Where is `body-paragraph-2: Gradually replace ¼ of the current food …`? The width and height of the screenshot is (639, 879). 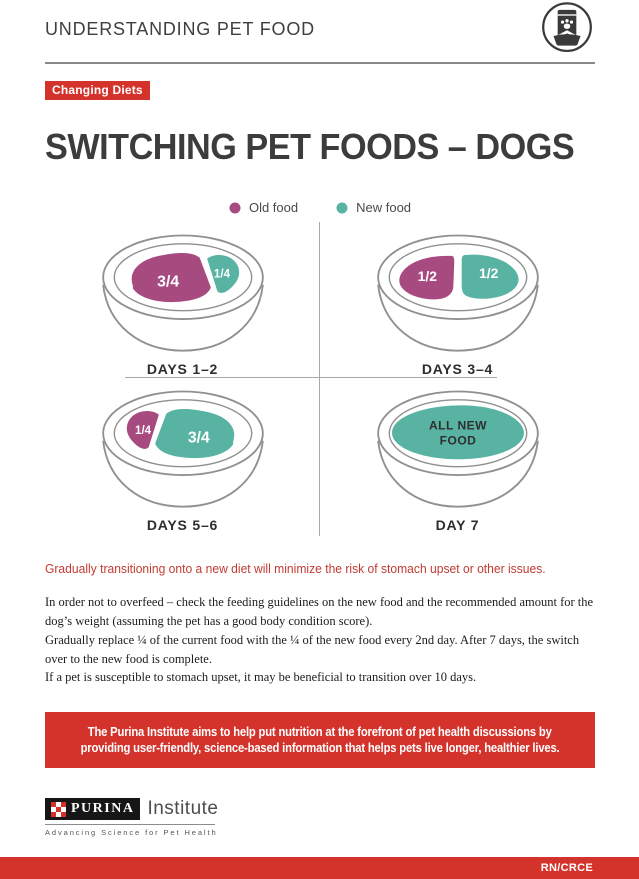 body-paragraph-2: Gradually replace ¼ of the current food … is located at coordinates (312, 649).